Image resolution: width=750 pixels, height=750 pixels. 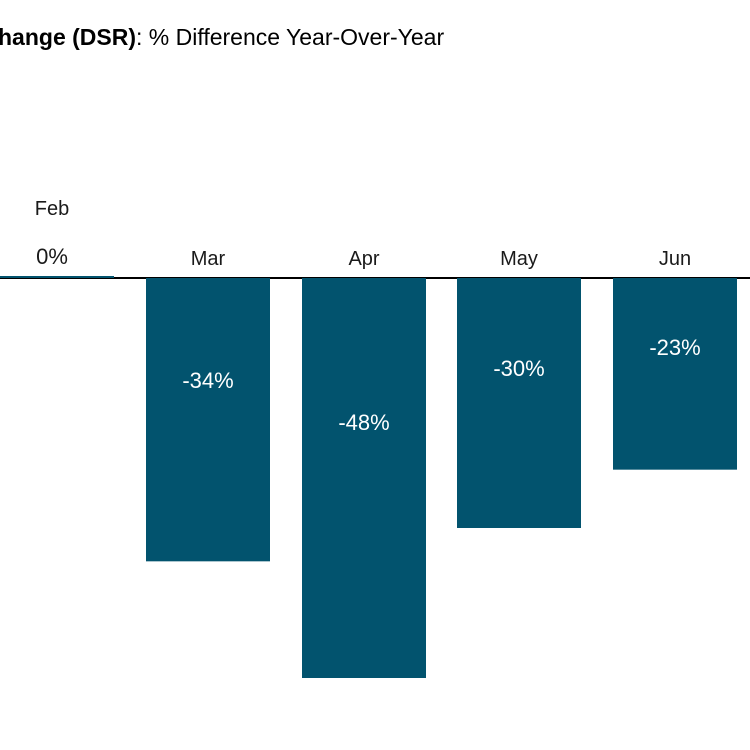 I want to click on bar-mar, so click(x=208, y=420).